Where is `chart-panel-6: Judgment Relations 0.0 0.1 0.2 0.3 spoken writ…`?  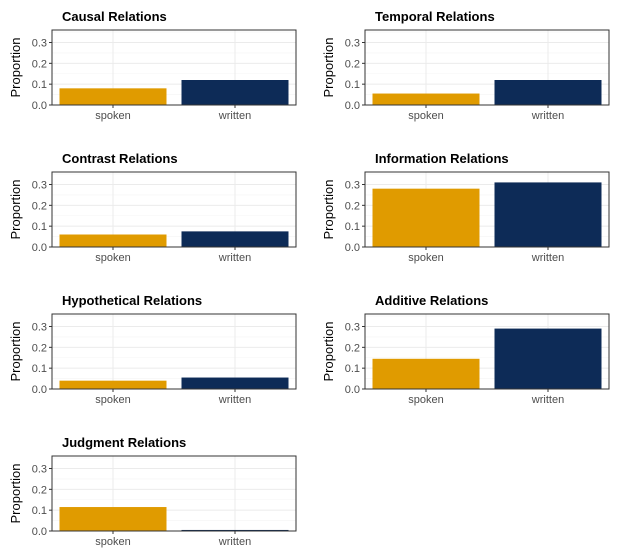 chart-panel-6: Judgment Relations 0.0 0.1 0.2 0.3 spoken writ… is located at coordinates (152, 491).